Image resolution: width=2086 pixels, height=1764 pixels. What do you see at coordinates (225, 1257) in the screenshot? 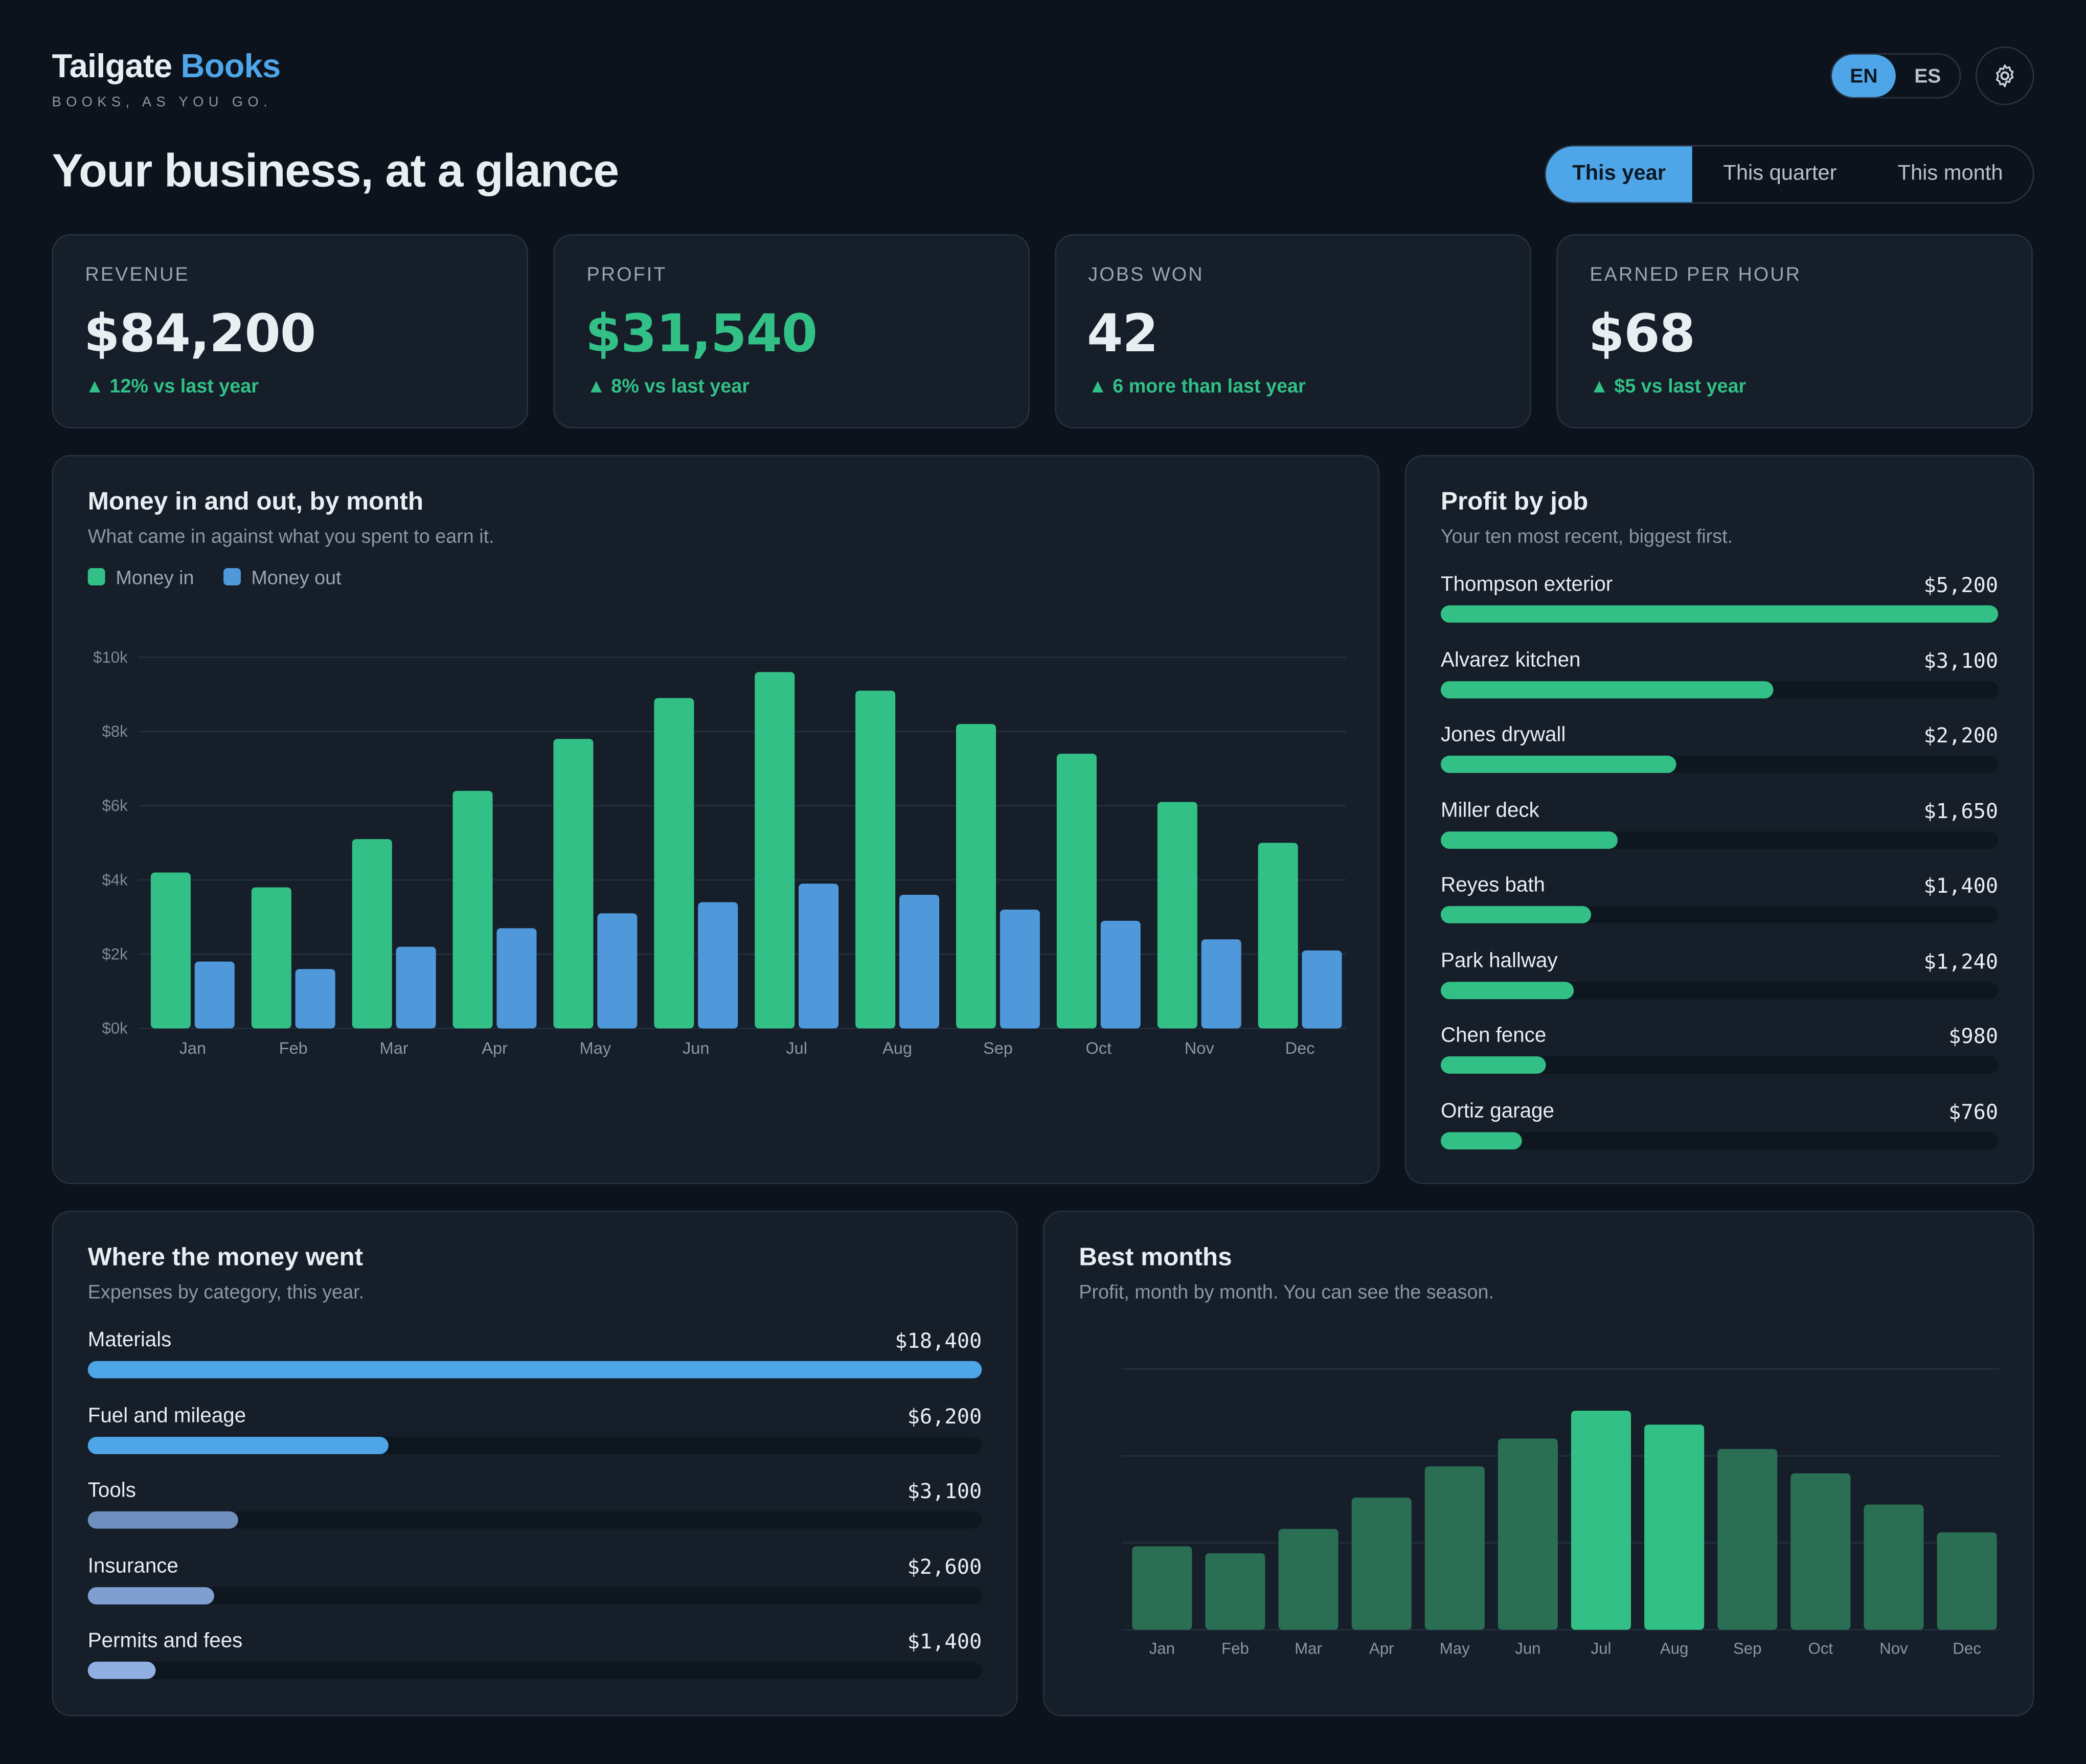
I see `panel-title: Where the money went` at bounding box center [225, 1257].